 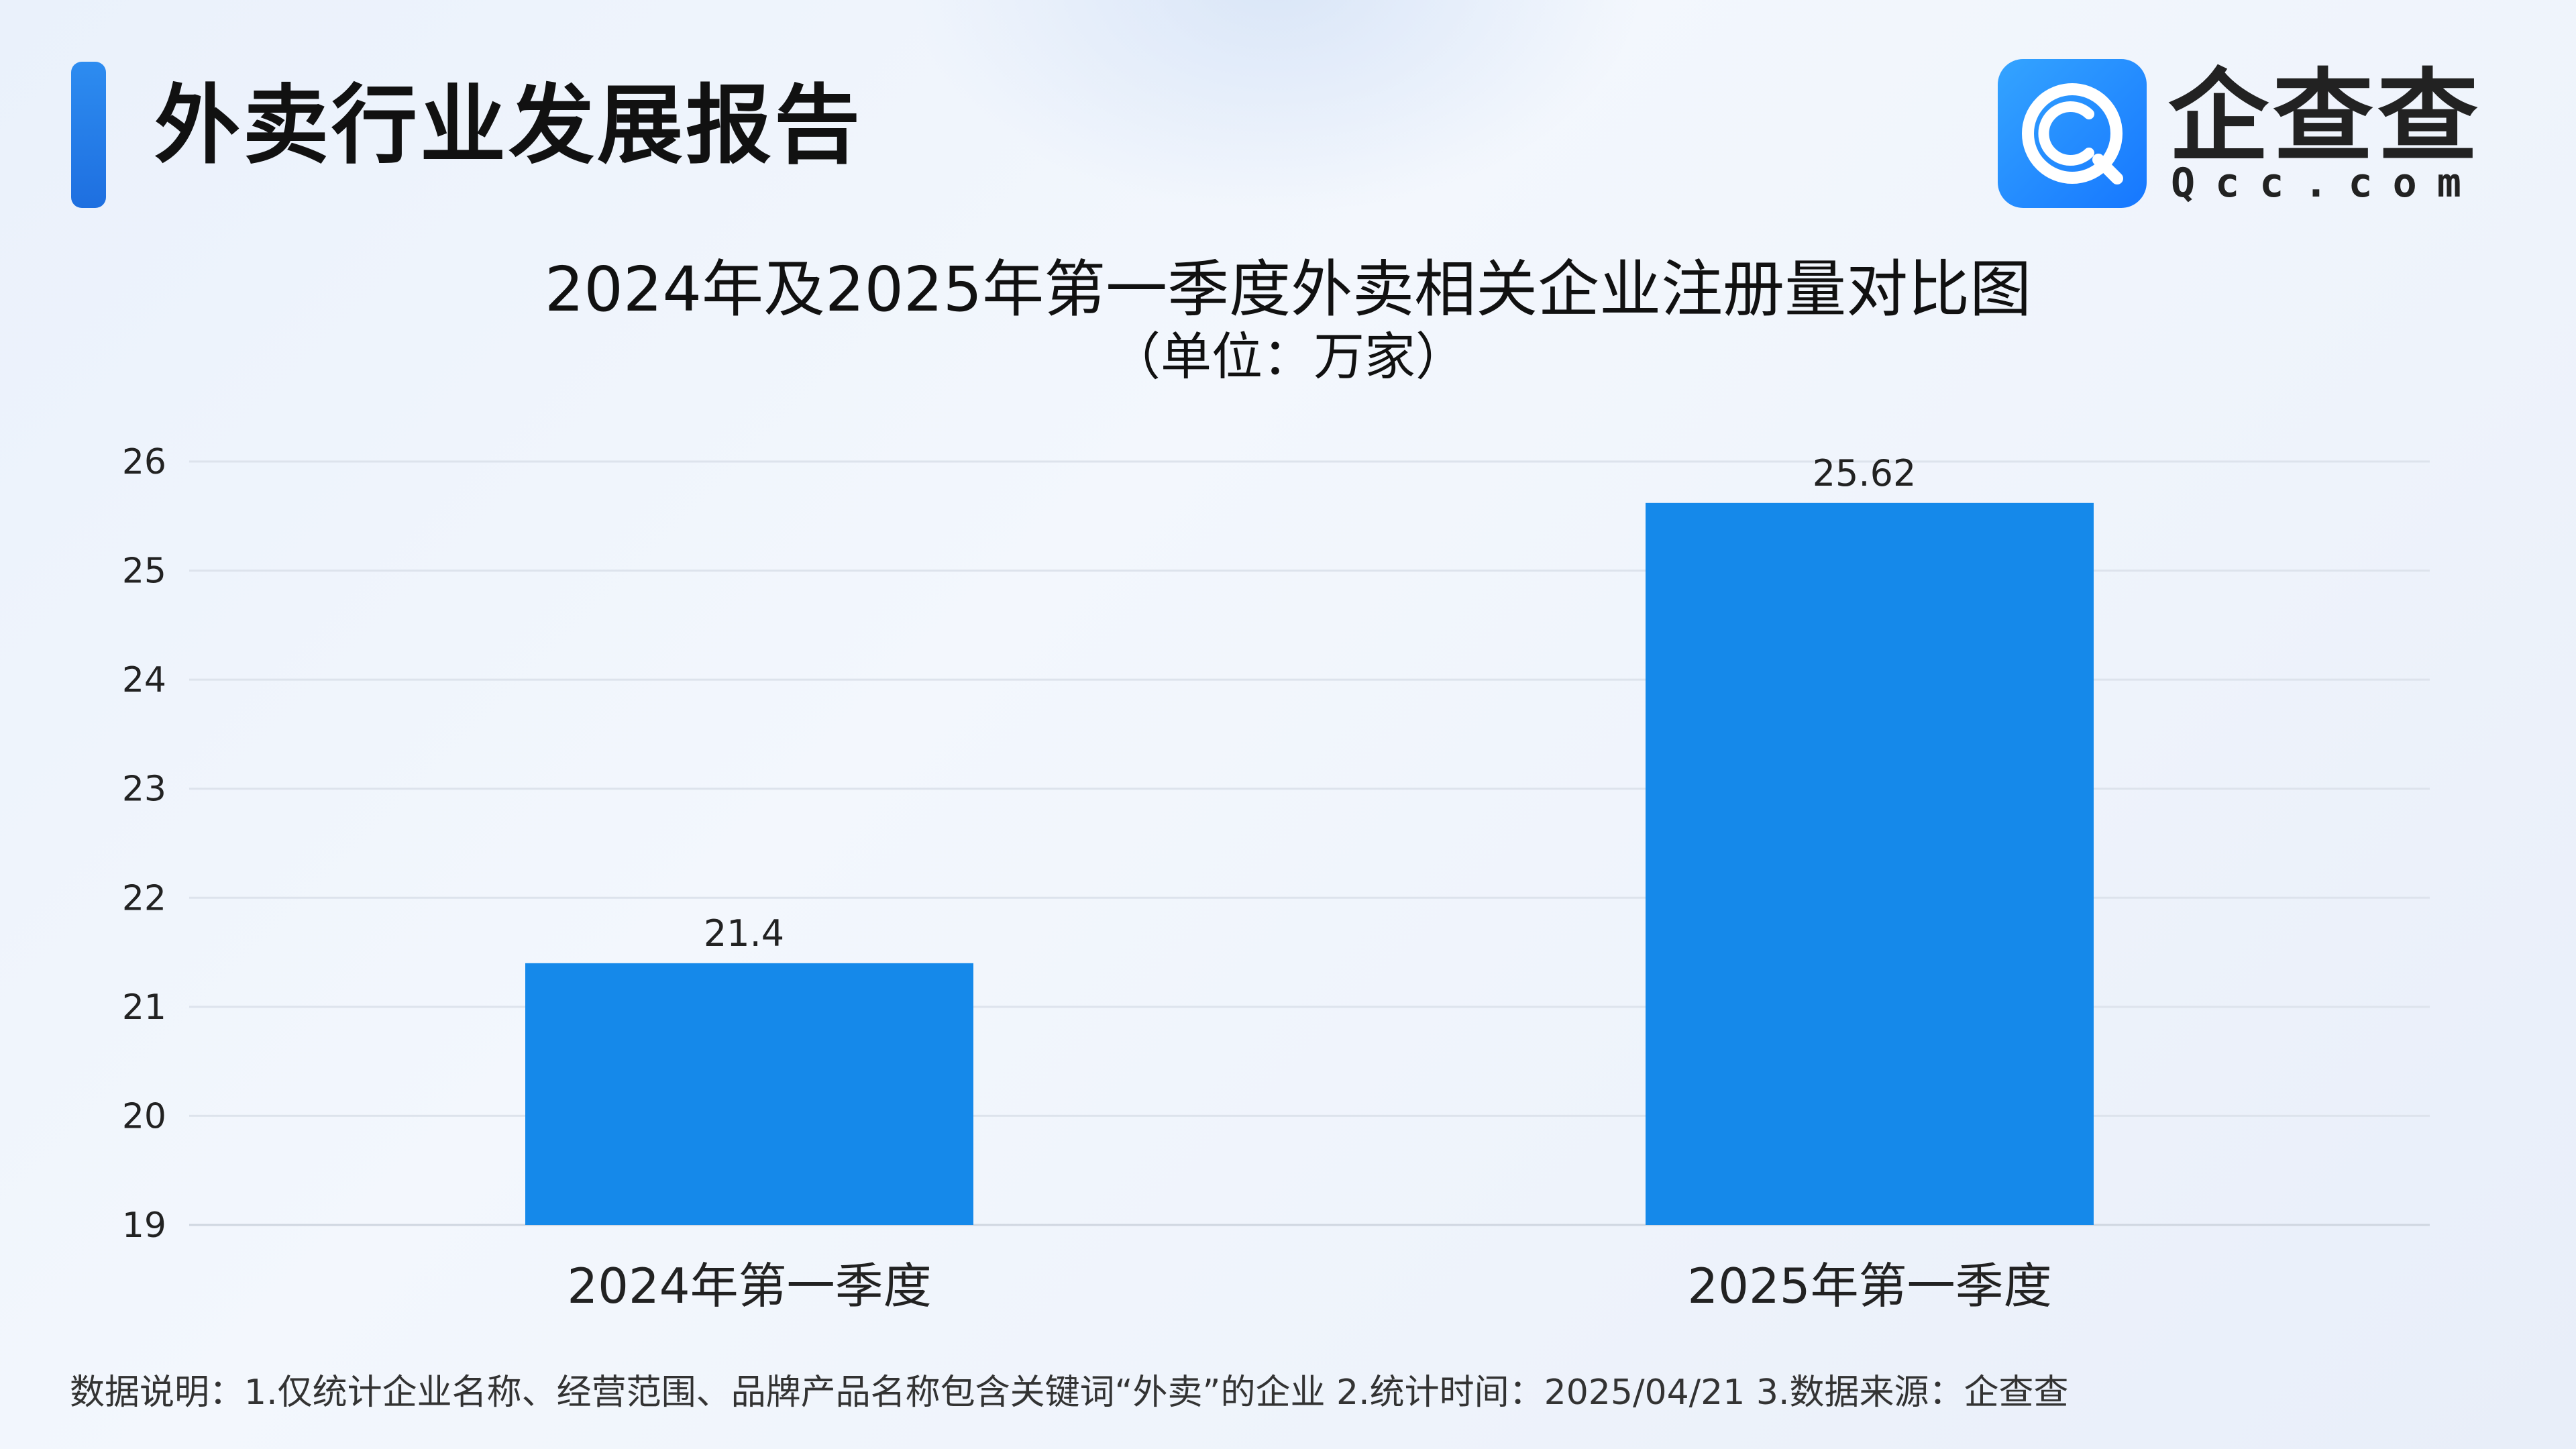 What do you see at coordinates (144, 680) in the screenshot?
I see `y-tick-label: 24` at bounding box center [144, 680].